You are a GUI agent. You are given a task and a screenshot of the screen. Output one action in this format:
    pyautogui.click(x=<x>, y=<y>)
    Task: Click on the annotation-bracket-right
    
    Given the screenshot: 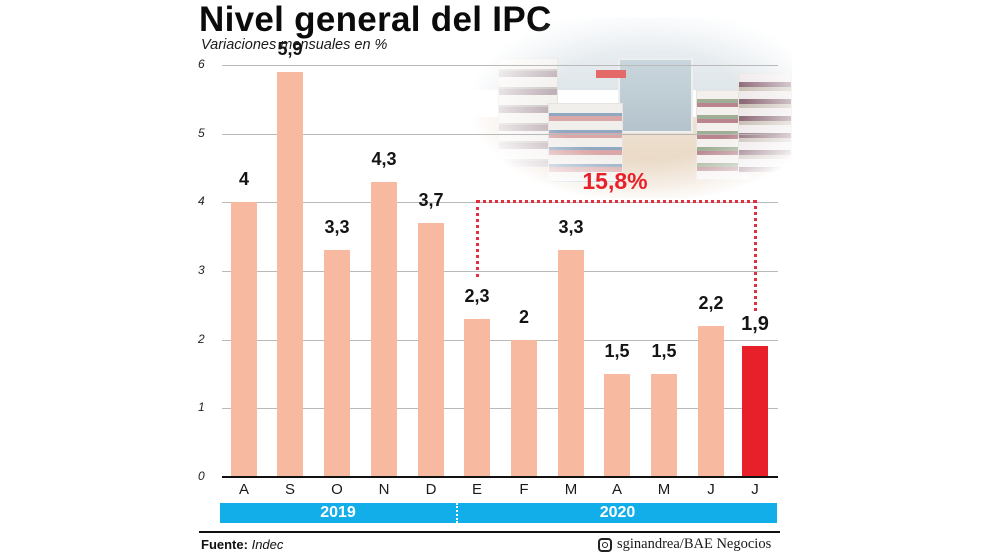 What is the action you would take?
    pyautogui.click(x=755, y=255)
    